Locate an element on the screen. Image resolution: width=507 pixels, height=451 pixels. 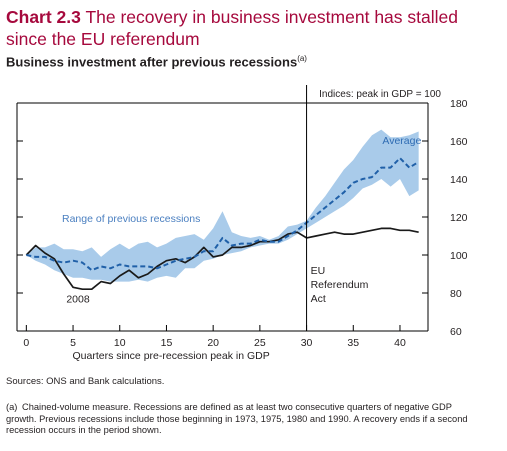
chart-number: Chart 2.3 is located at coordinates (43, 17).